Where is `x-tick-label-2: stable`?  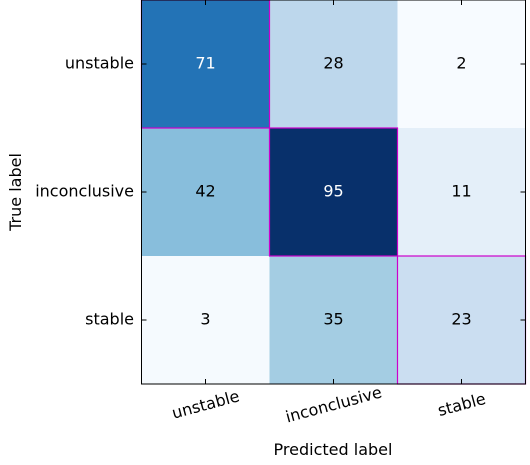 x-tick-label-2: stable is located at coordinates (462, 404).